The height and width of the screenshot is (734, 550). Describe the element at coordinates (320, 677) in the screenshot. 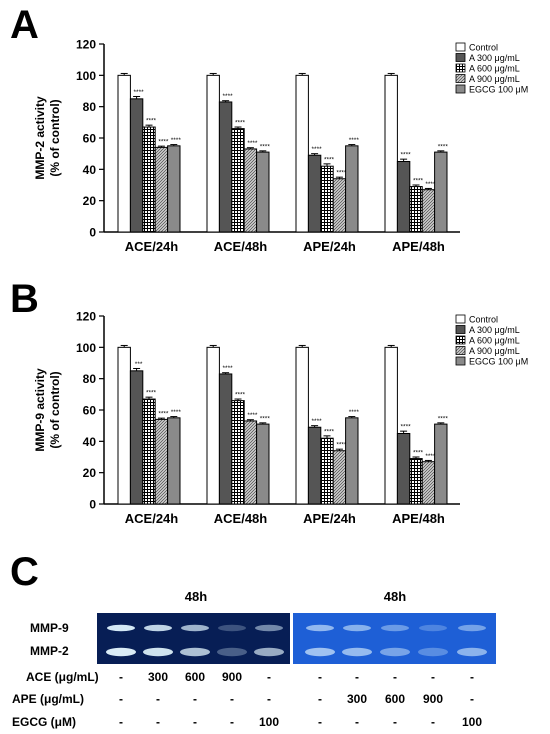

I see `gel-row-value-0-5: -` at that location.